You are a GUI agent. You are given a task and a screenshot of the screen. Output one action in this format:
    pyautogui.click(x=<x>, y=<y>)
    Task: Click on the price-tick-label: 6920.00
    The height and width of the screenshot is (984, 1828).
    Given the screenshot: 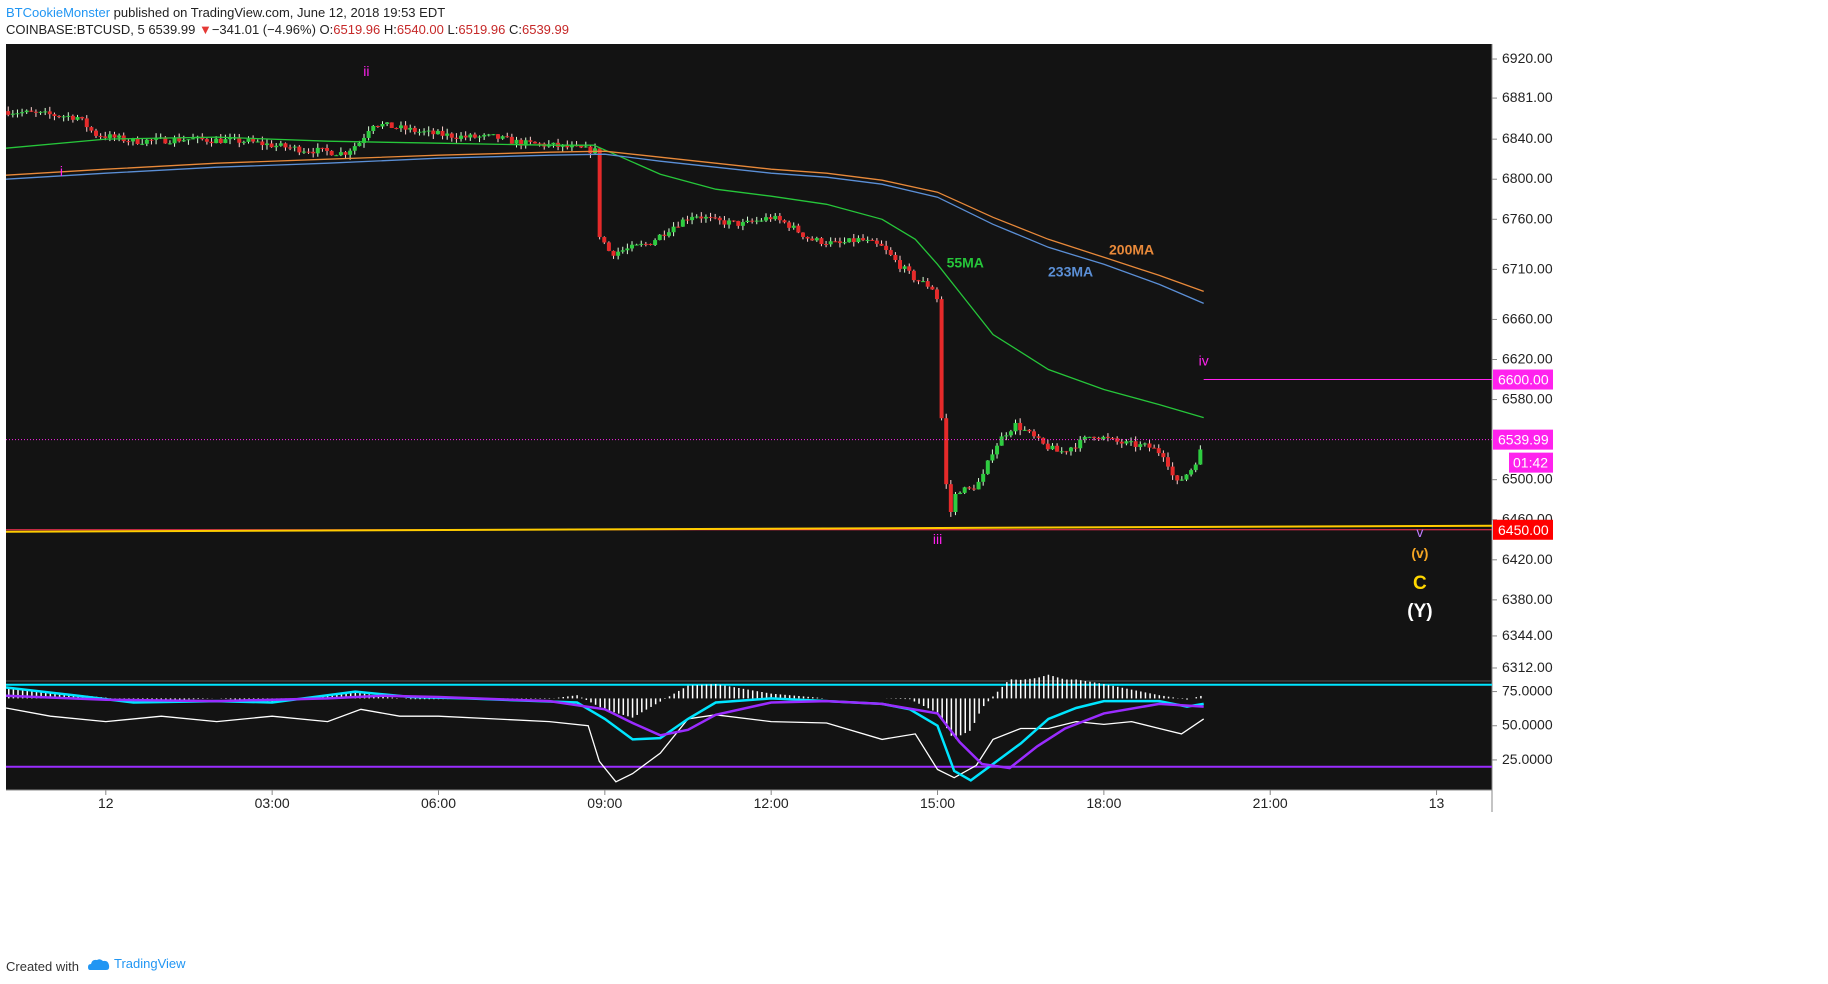 What is the action you would take?
    pyautogui.click(x=1527, y=58)
    